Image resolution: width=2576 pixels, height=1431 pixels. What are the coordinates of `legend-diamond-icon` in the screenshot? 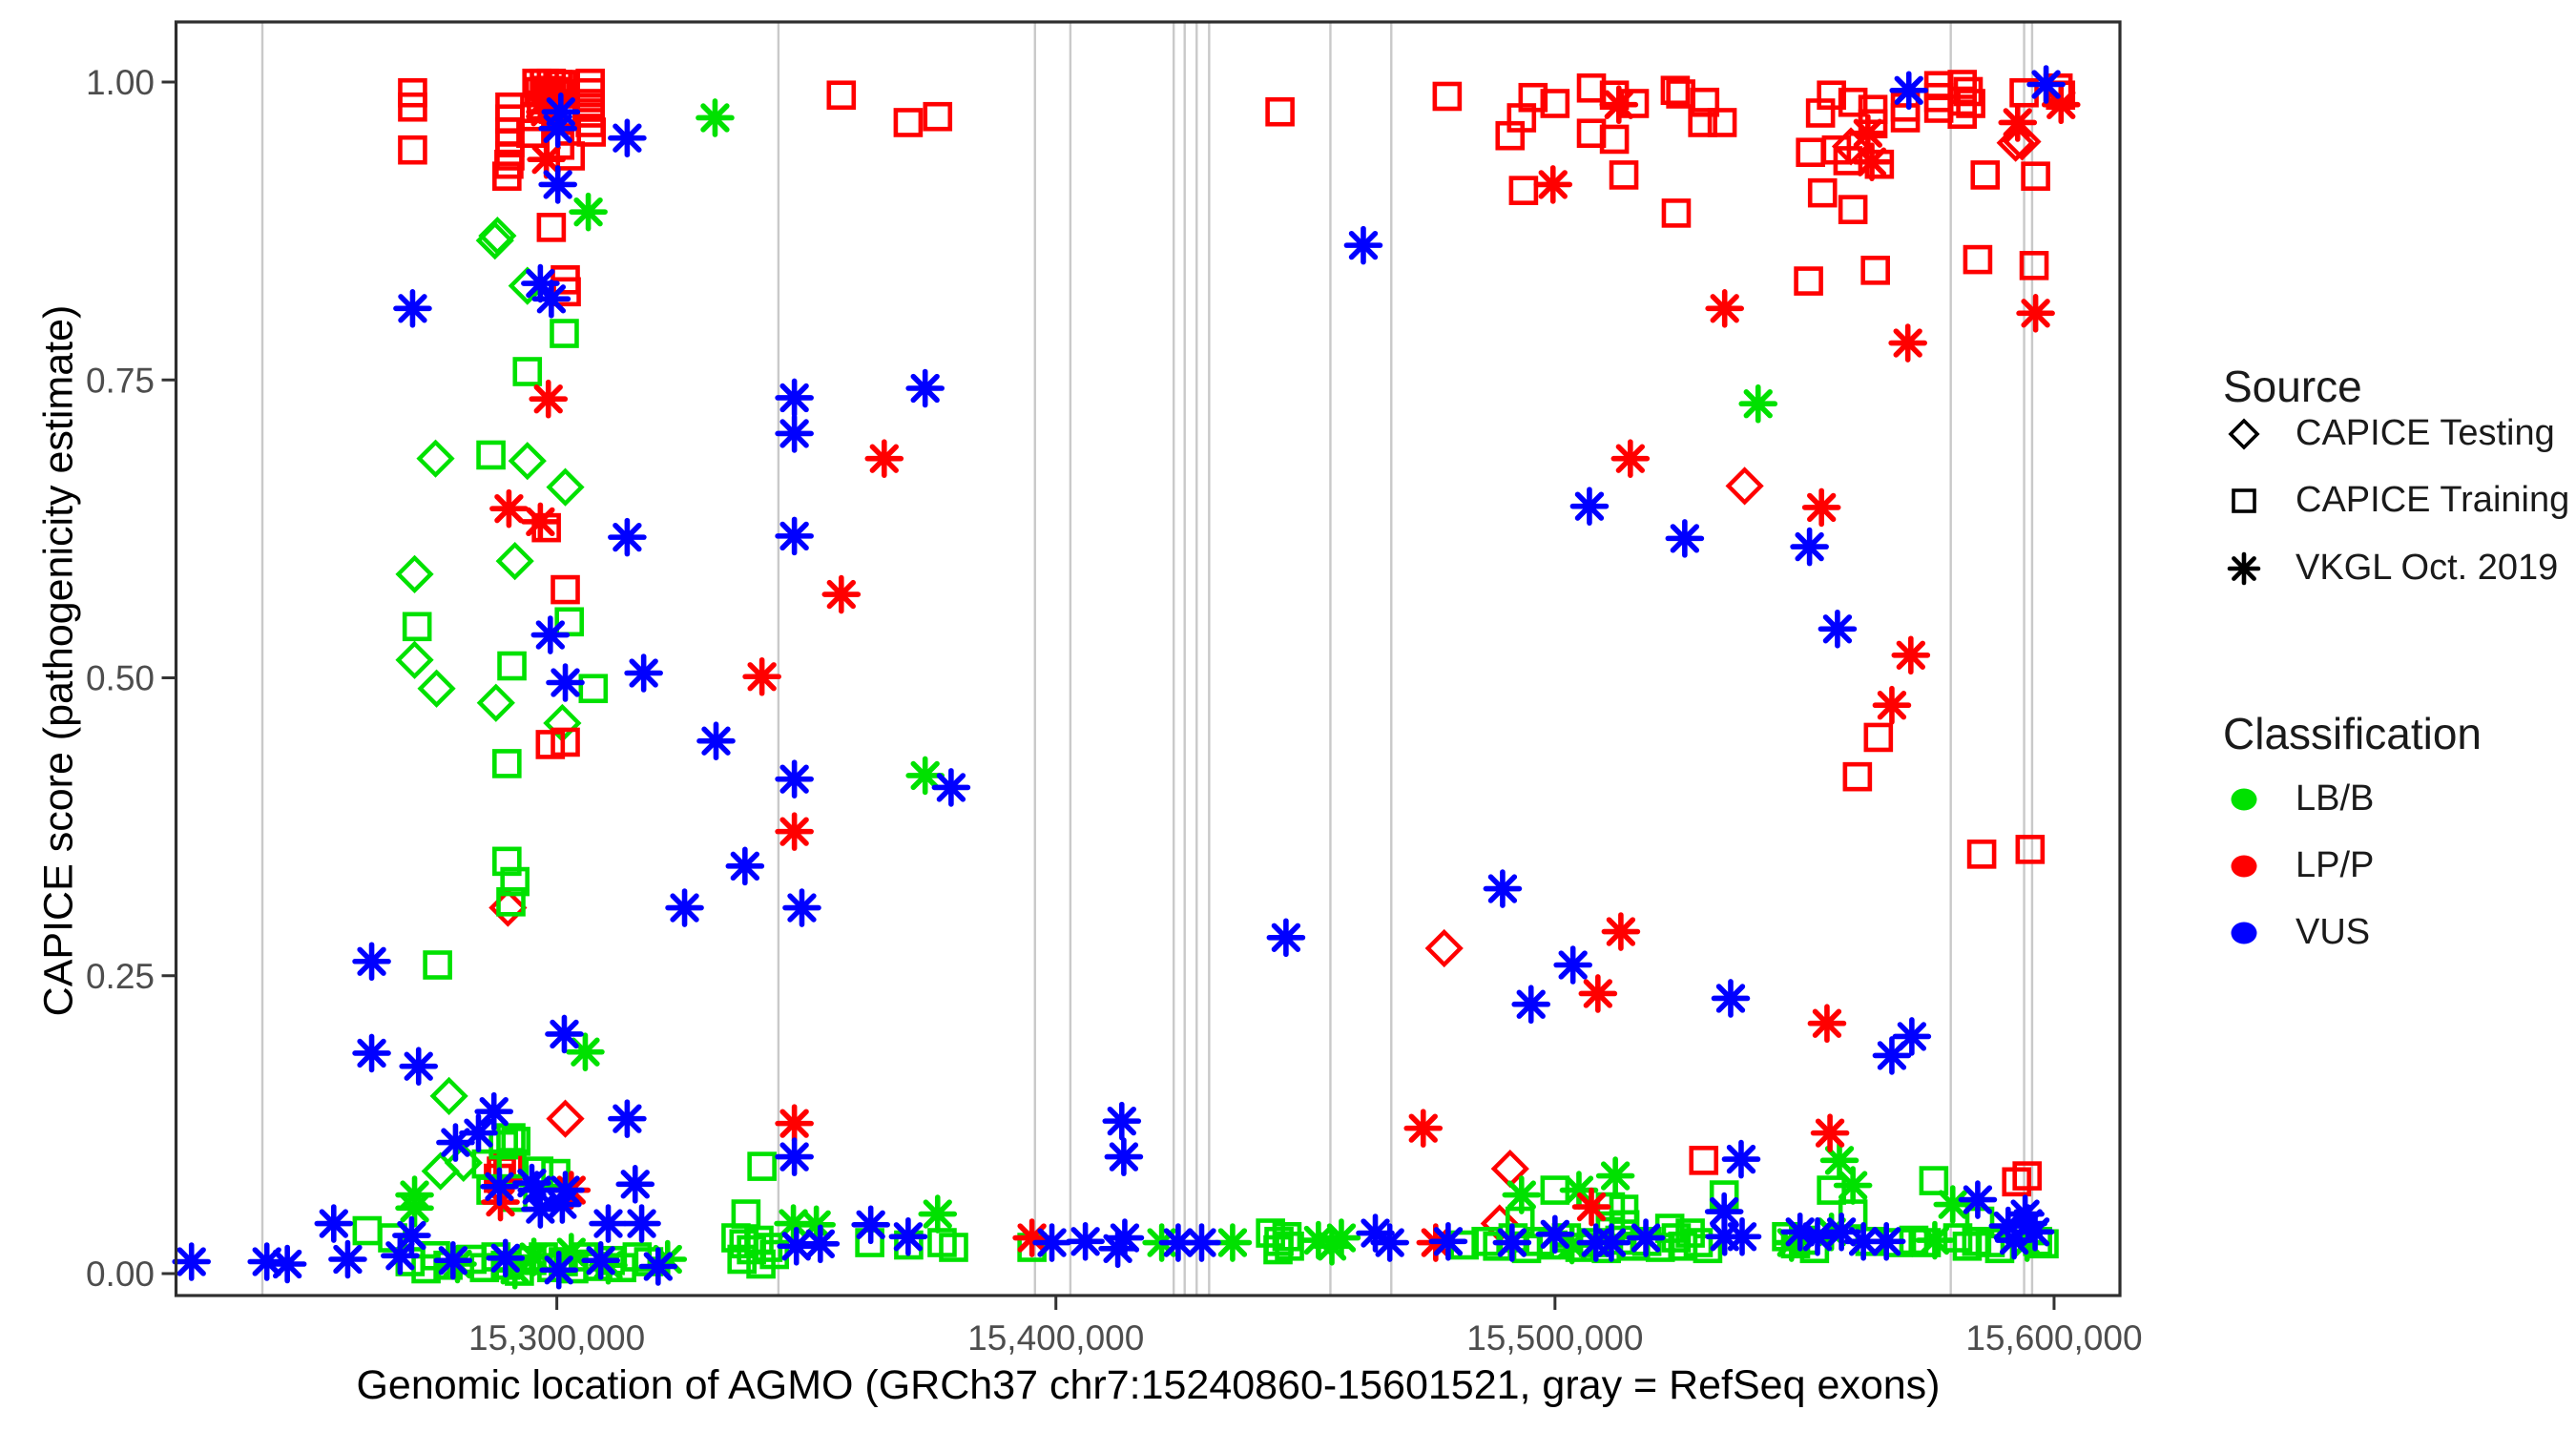 It's located at (2244, 434).